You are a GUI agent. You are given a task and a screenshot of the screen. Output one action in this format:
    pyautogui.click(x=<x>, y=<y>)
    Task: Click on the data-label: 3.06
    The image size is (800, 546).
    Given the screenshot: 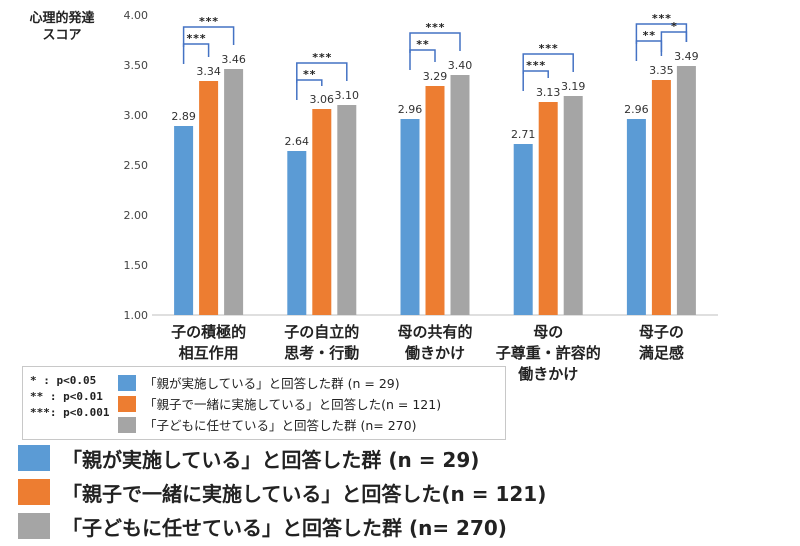 What is the action you would take?
    pyautogui.click(x=322, y=99)
    